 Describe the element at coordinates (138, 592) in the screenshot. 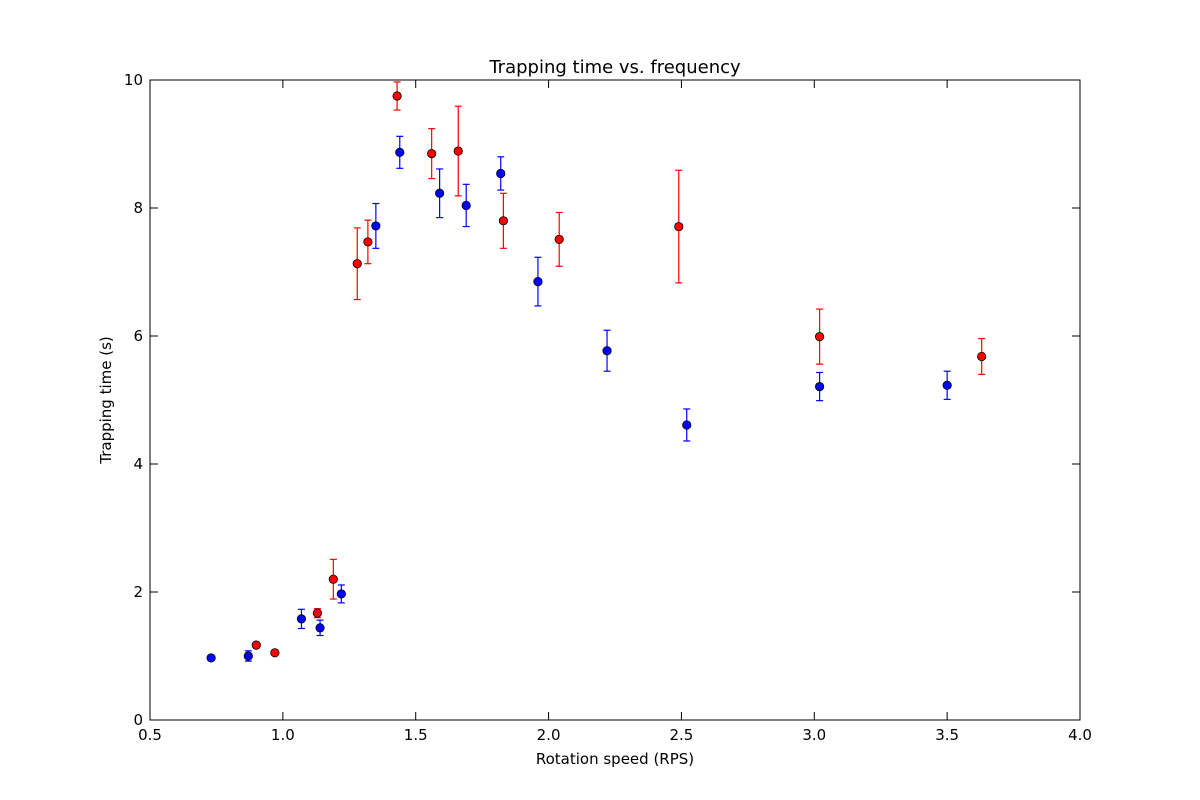

I see `y-tick-label-1: 2` at that location.